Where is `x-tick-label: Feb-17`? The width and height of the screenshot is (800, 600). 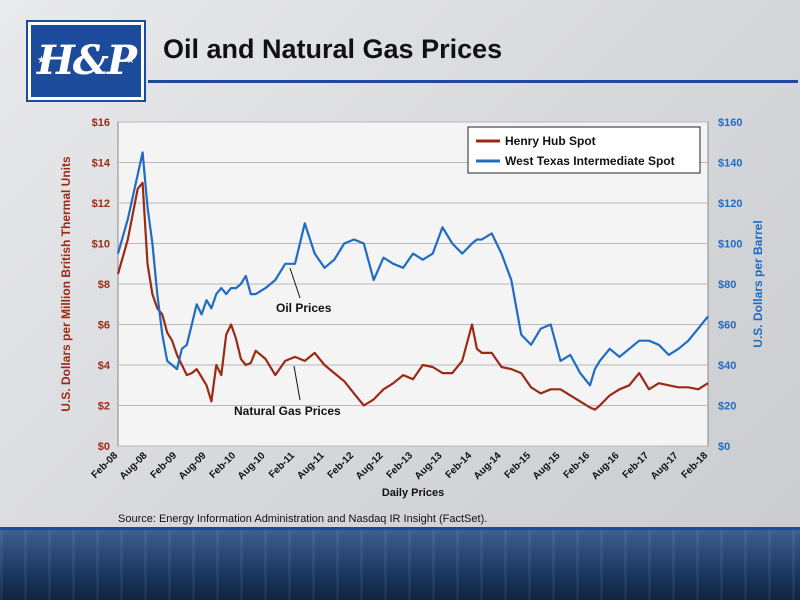 x-tick-label: Feb-17 is located at coordinates (636, 465).